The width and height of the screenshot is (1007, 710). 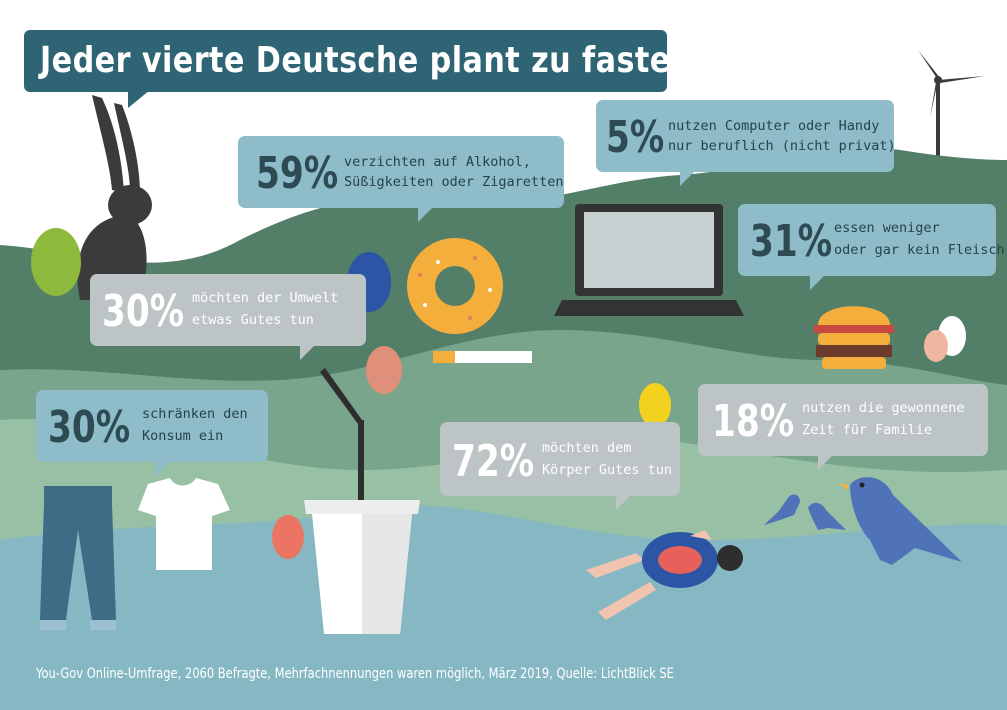 I want to click on stat-label-body-2: Körper Gutes tun, so click(x=607, y=470).